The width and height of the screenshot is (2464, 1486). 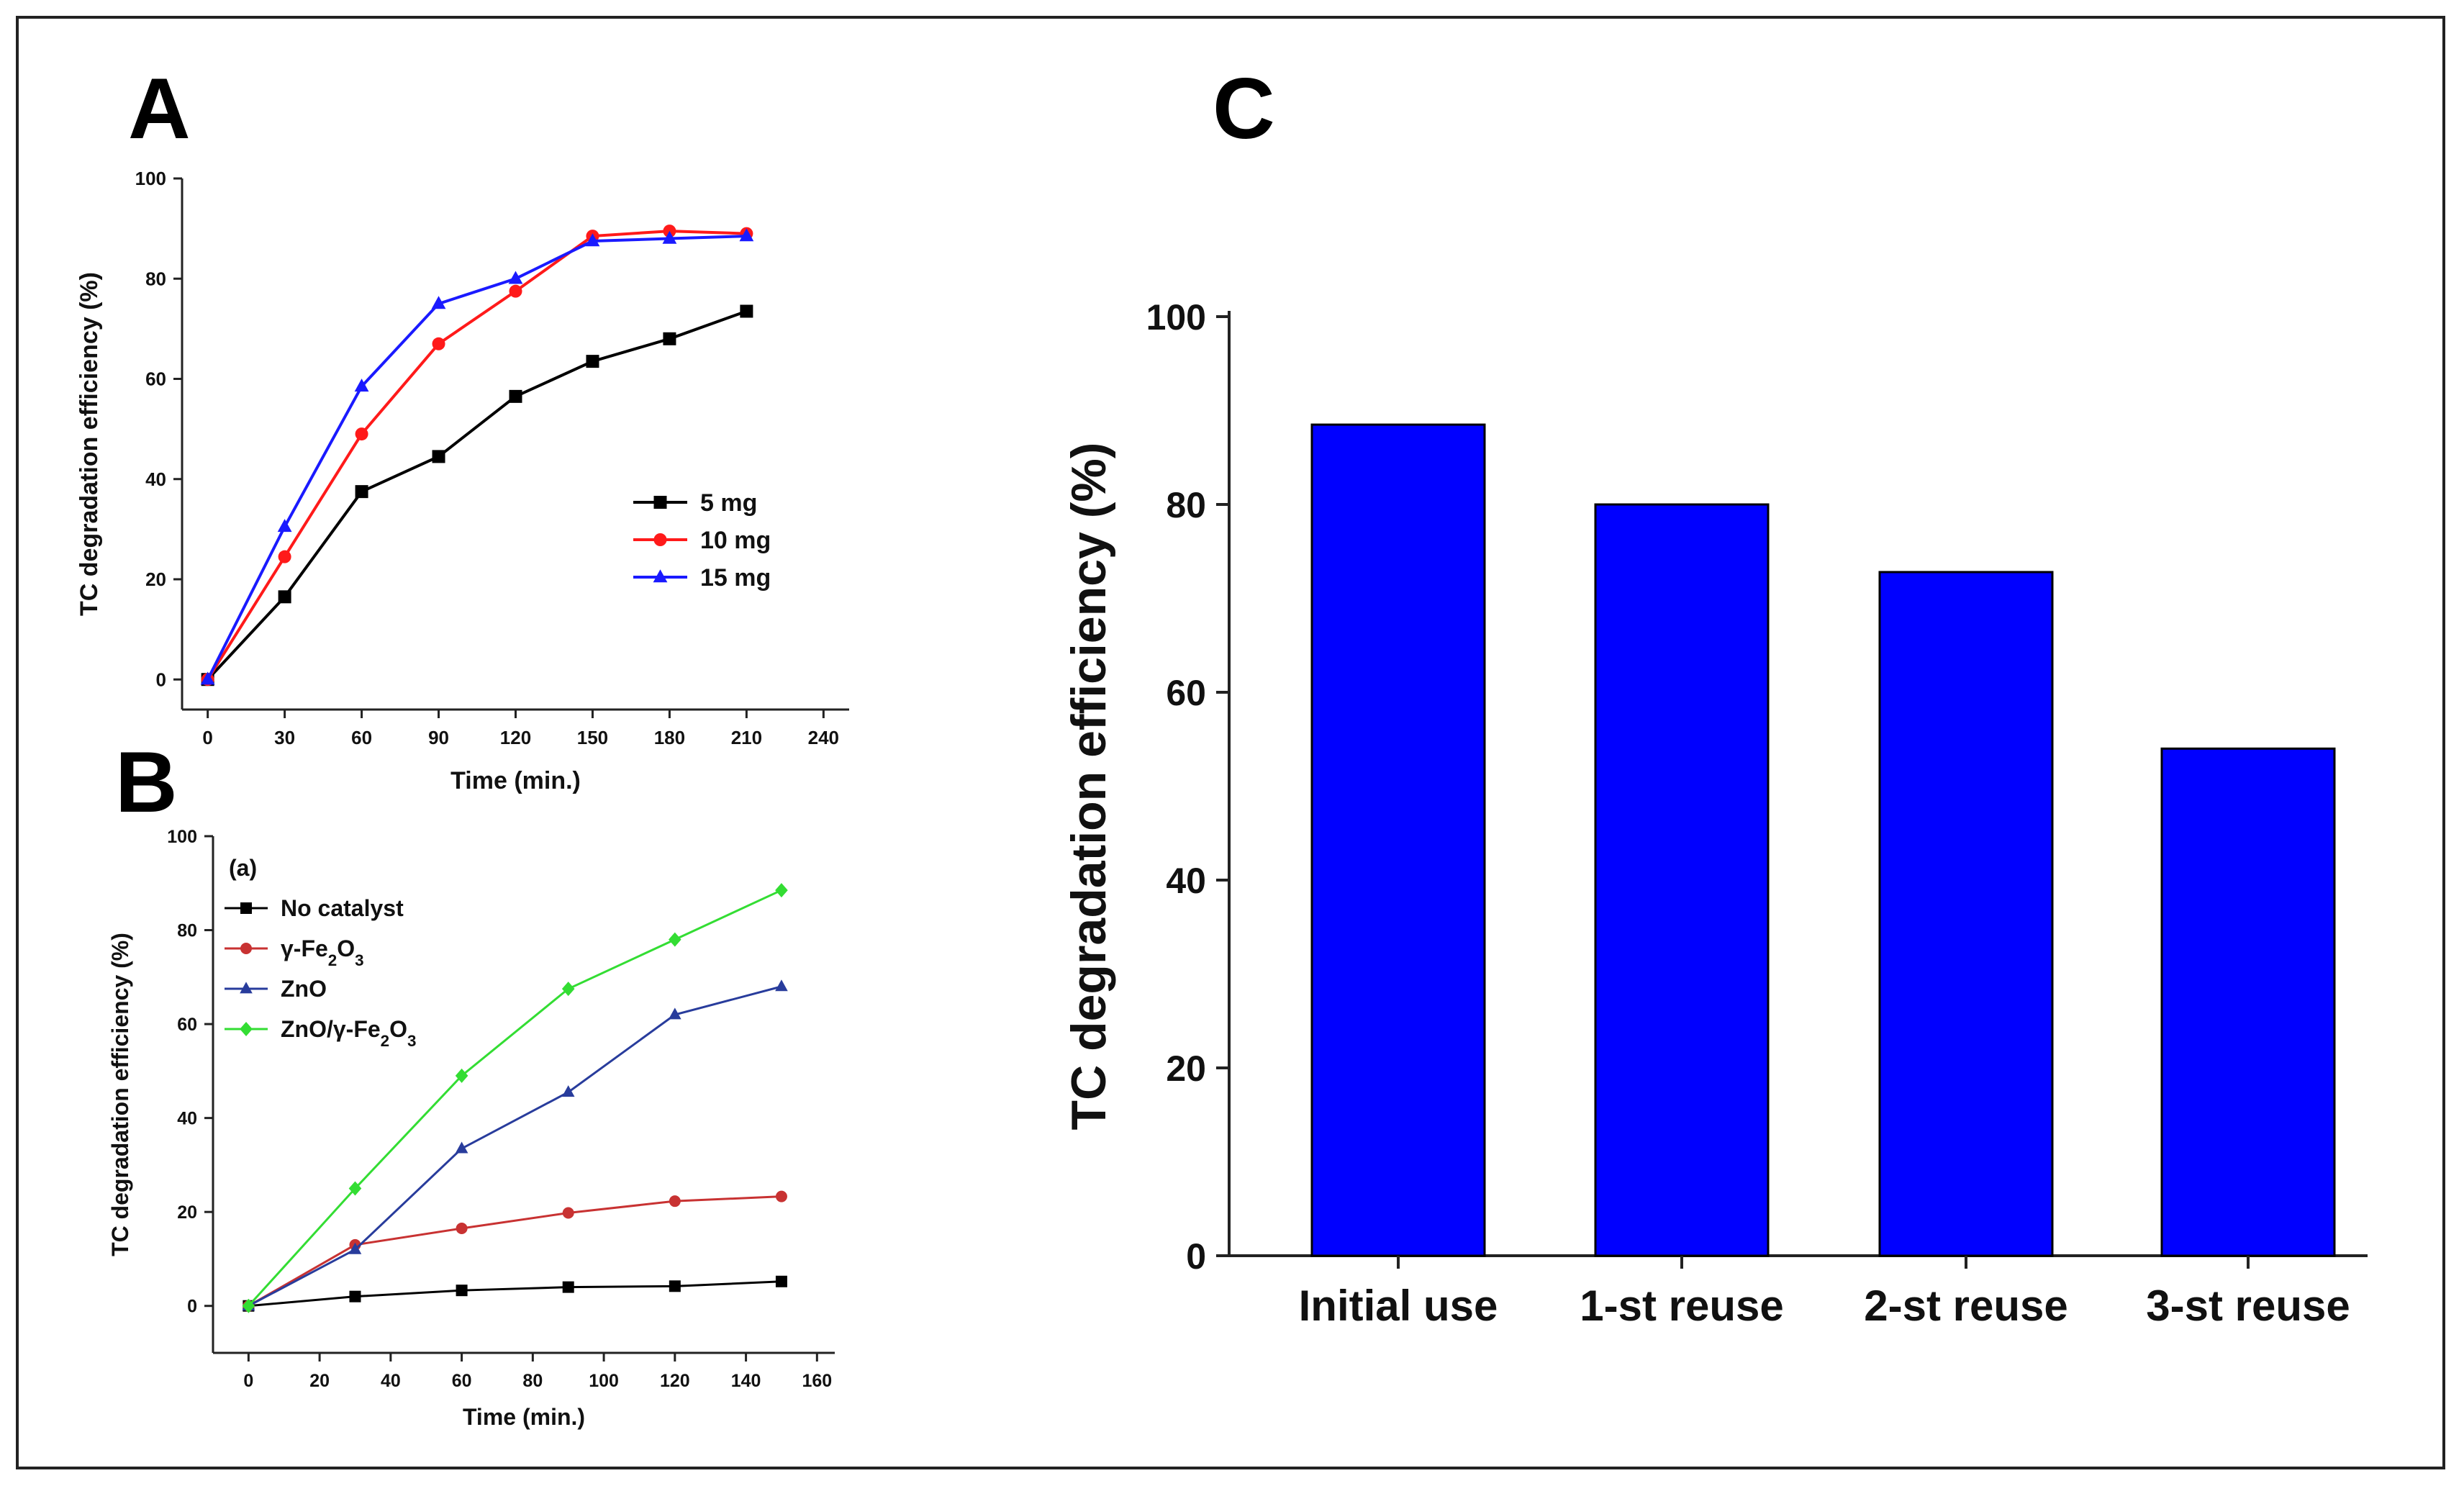 I want to click on bar-initial-use, so click(x=1398, y=840).